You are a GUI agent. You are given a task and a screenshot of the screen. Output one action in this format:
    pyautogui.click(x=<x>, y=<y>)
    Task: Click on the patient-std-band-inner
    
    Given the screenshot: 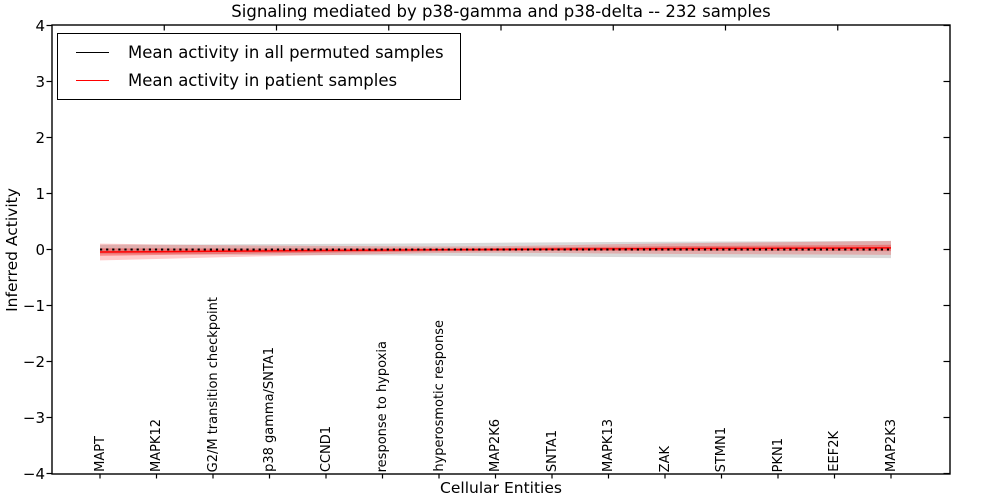 What is the action you would take?
    pyautogui.click(x=495, y=250)
    